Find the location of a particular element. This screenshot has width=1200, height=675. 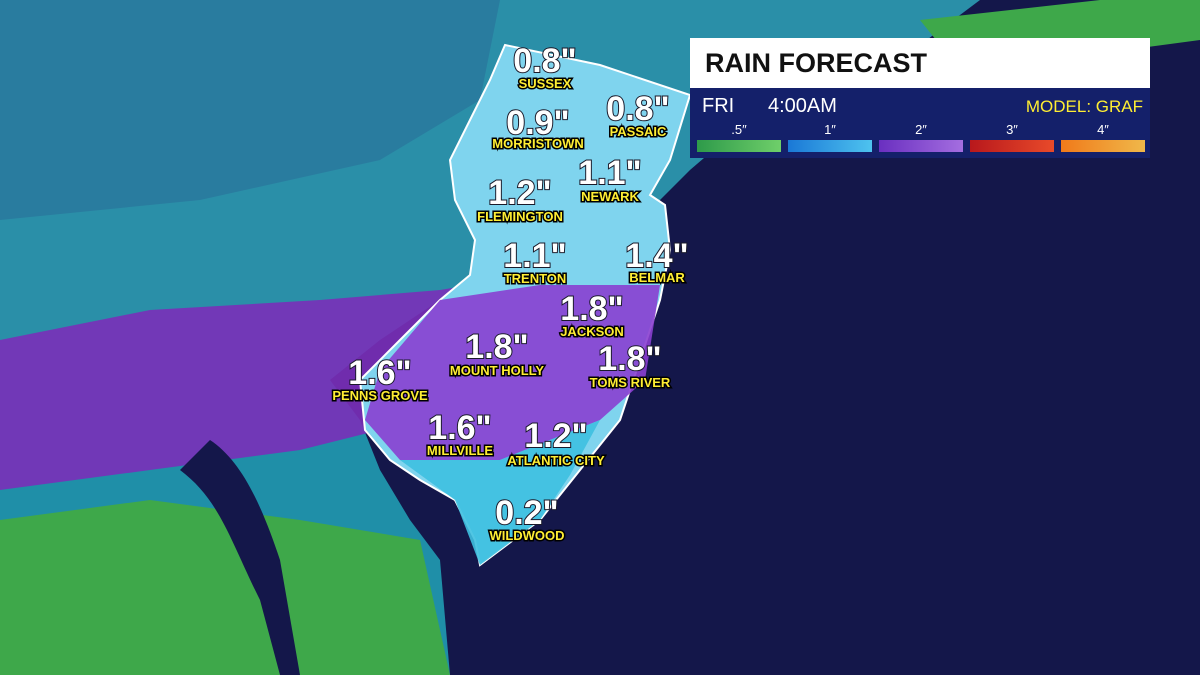

legend-label: 1″ is located at coordinates (830, 129).